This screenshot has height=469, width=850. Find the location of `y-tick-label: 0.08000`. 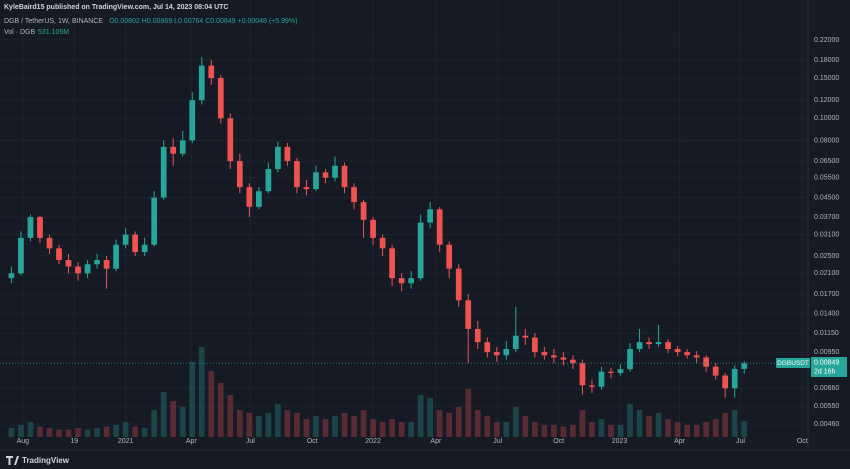

y-tick-label: 0.08000 is located at coordinates (826, 140).